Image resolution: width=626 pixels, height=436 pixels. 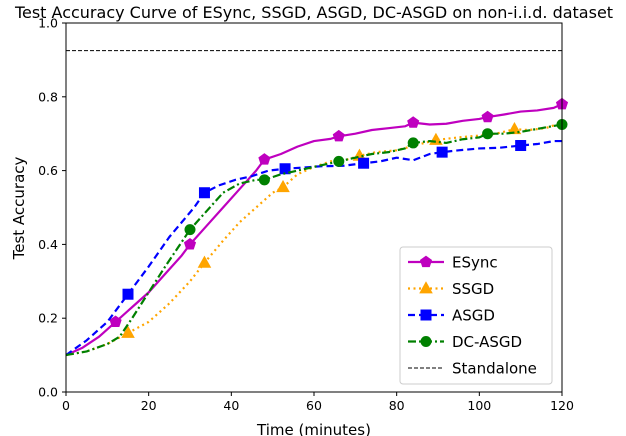 I want to click on legend-label: DC-ASGD, so click(x=487, y=342).